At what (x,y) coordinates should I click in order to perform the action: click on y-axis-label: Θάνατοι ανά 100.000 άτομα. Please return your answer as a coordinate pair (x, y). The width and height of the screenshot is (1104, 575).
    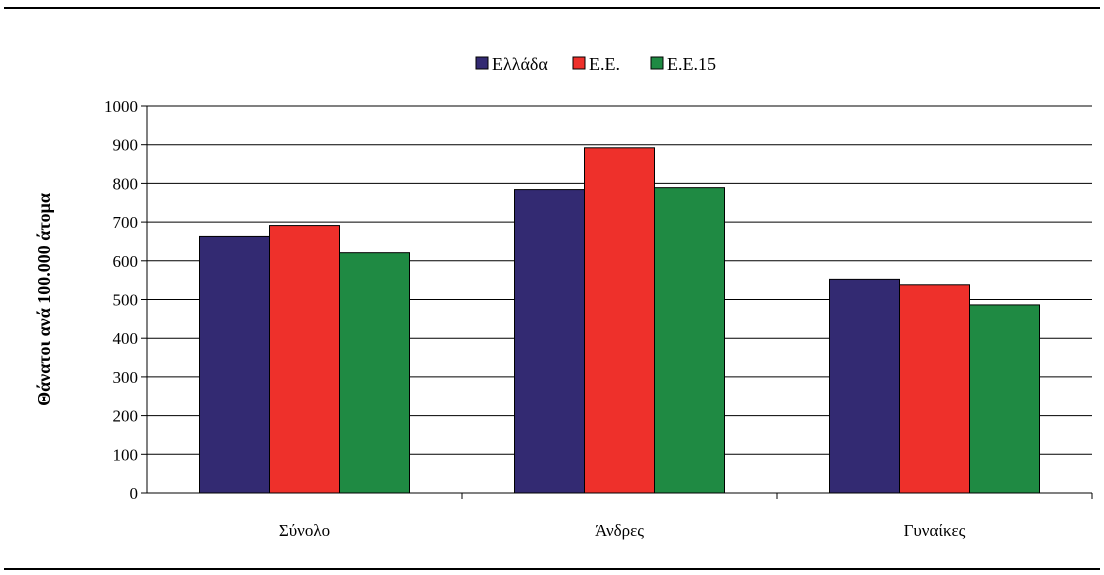
    Looking at the image, I should click on (44, 299).